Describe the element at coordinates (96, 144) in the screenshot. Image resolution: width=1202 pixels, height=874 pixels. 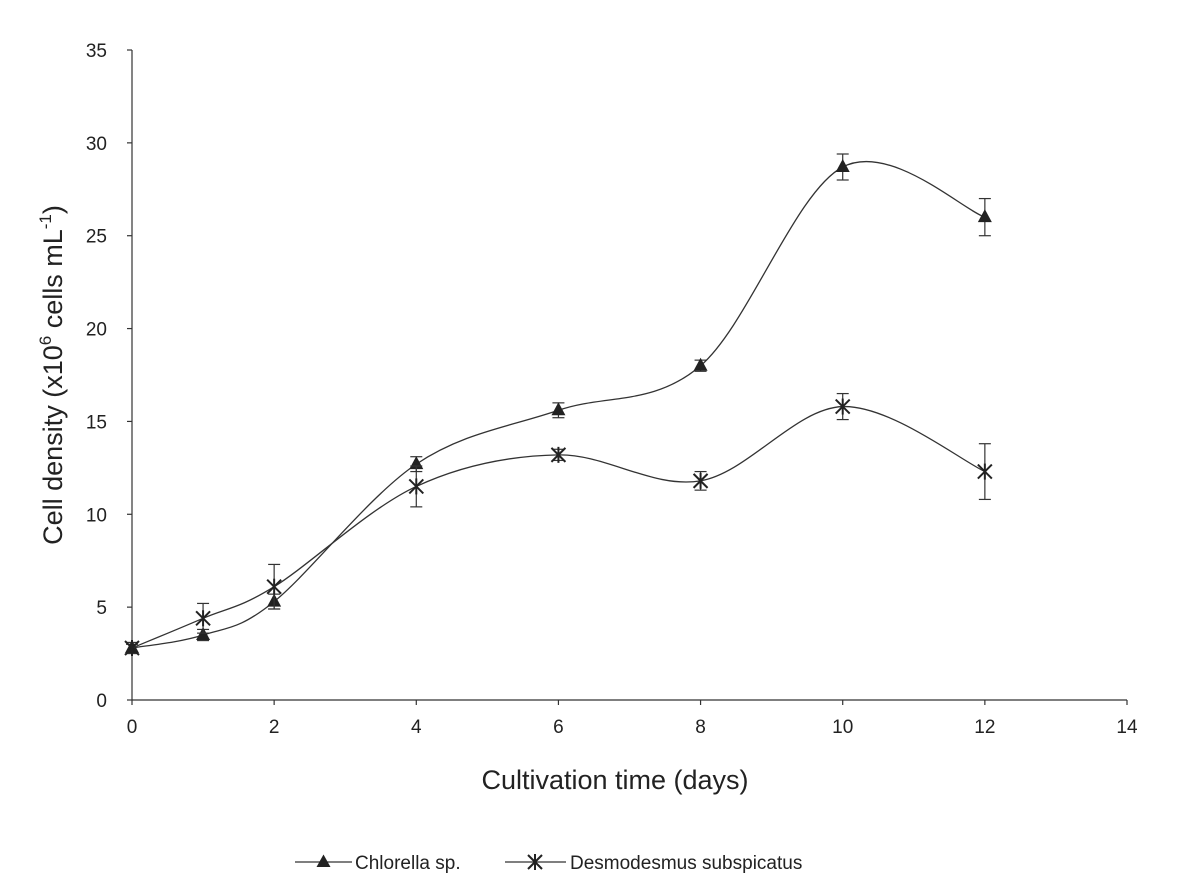
I see `y-tick-label: 30` at that location.